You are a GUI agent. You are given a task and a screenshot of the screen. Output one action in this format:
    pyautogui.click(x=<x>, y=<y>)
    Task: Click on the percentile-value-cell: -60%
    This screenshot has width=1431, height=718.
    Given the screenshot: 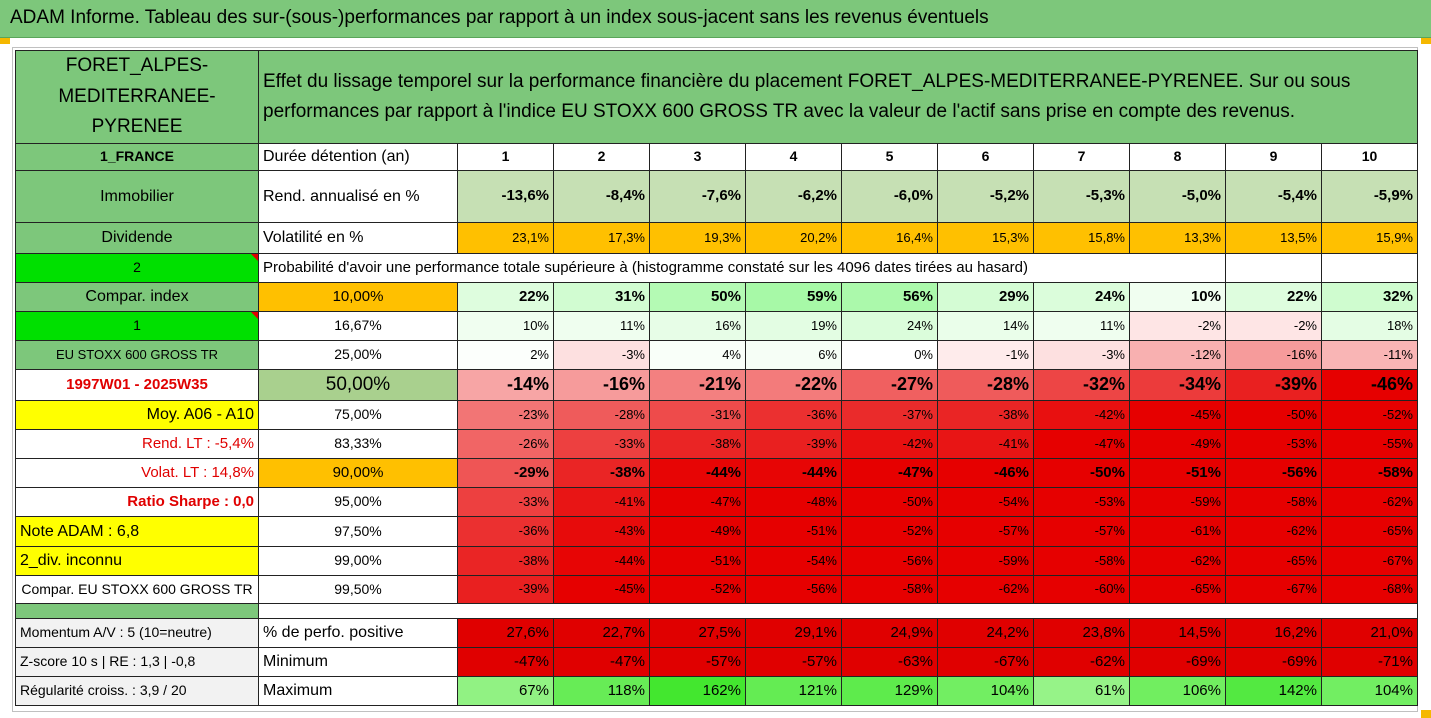 What is the action you would take?
    pyautogui.click(x=1081, y=589)
    